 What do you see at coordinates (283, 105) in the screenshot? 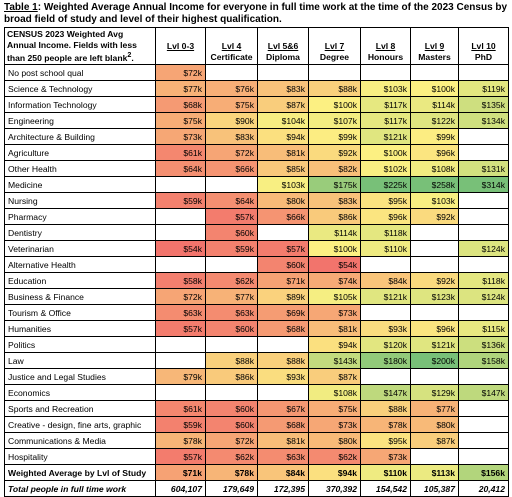
I see `value-cell: $87k` at bounding box center [283, 105].